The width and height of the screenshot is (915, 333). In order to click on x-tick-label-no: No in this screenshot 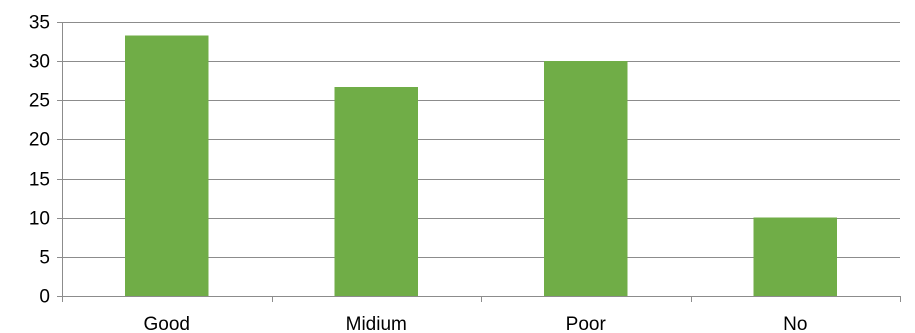, I will do `click(795, 323)`.